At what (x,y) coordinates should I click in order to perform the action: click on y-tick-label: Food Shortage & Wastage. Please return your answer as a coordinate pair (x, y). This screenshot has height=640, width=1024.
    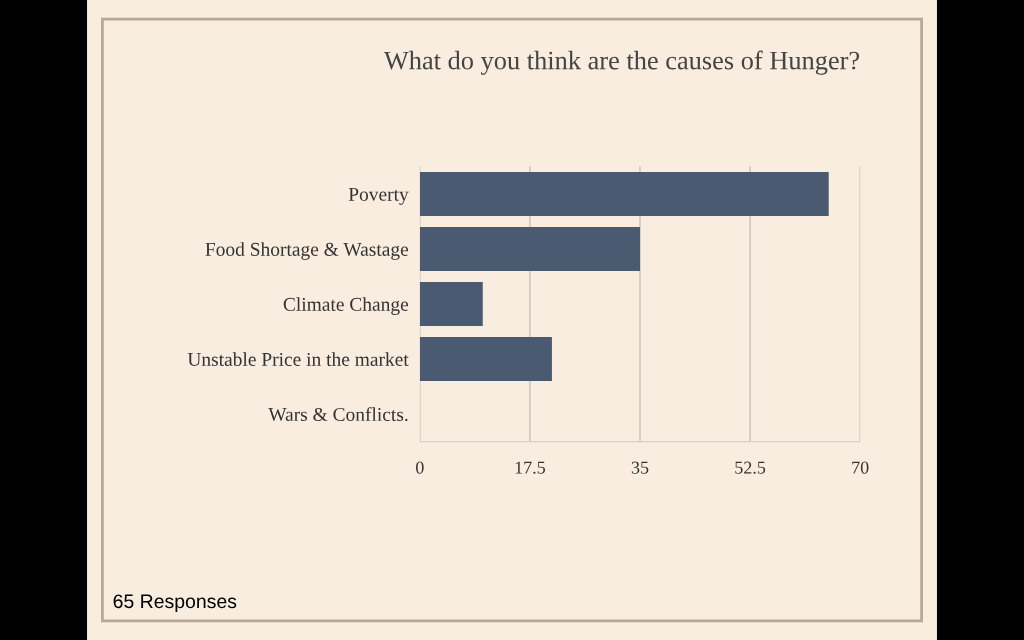
    Looking at the image, I should click on (307, 251).